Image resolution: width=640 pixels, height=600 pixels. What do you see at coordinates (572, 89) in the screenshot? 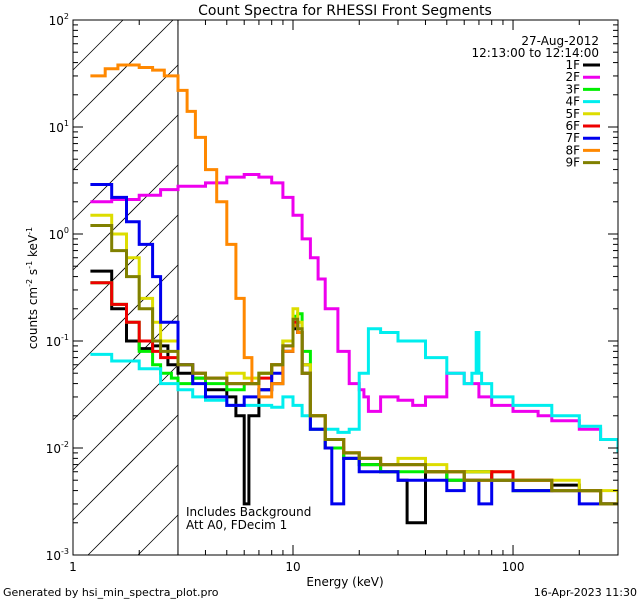
I see `legend-label-3f: 3F` at bounding box center [572, 89].